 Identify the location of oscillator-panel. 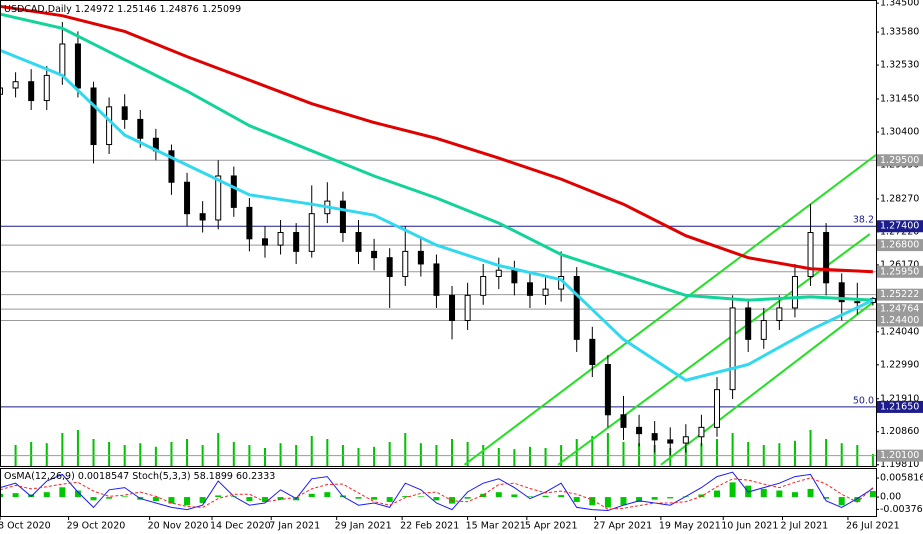
(438, 491).